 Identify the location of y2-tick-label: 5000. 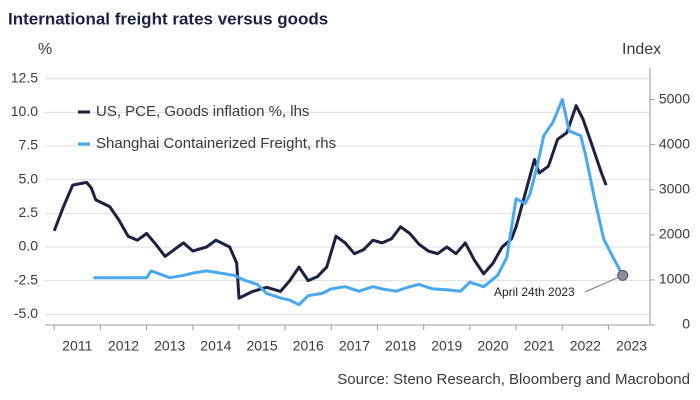
(674, 98).